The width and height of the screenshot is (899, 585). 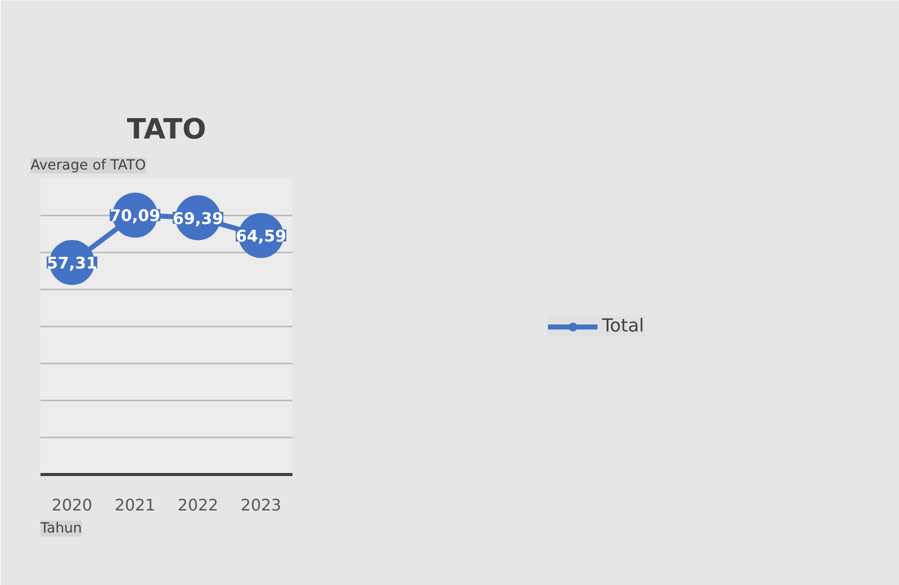 I want to click on data-label: 64,59, so click(x=261, y=236).